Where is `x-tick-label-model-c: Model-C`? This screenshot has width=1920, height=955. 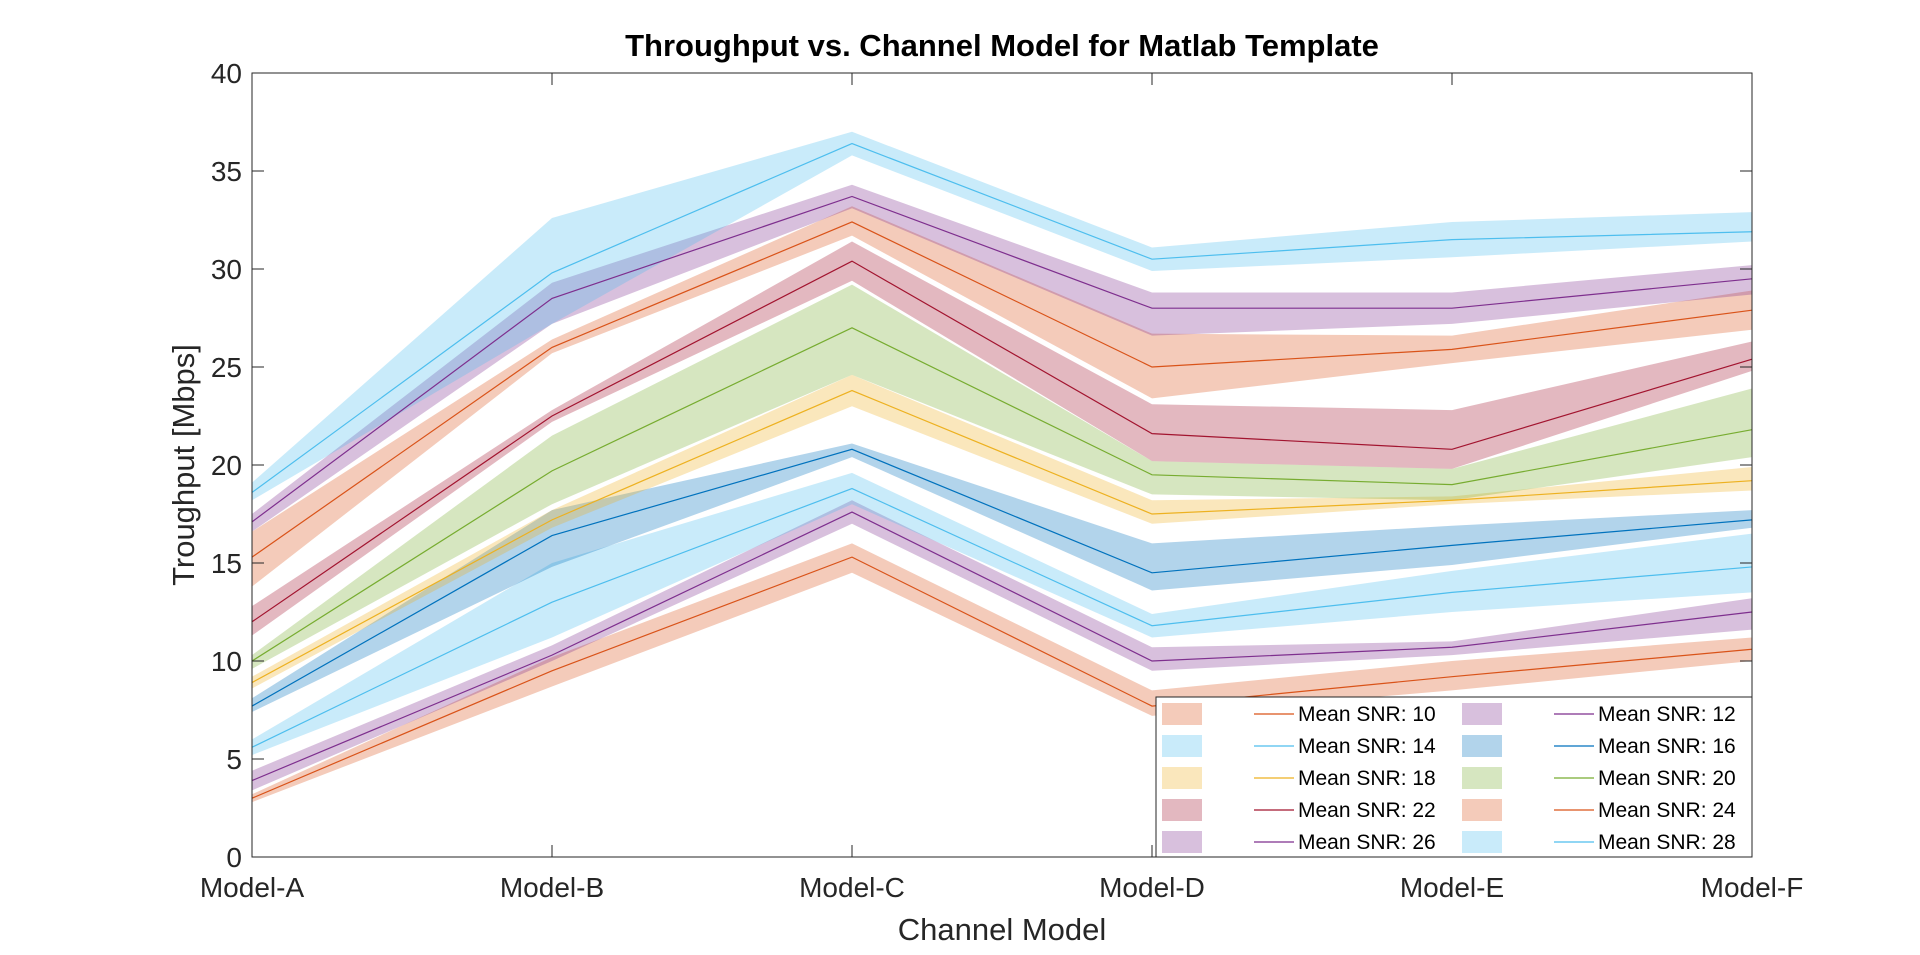 x-tick-label-model-c: Model-C is located at coordinates (852, 887).